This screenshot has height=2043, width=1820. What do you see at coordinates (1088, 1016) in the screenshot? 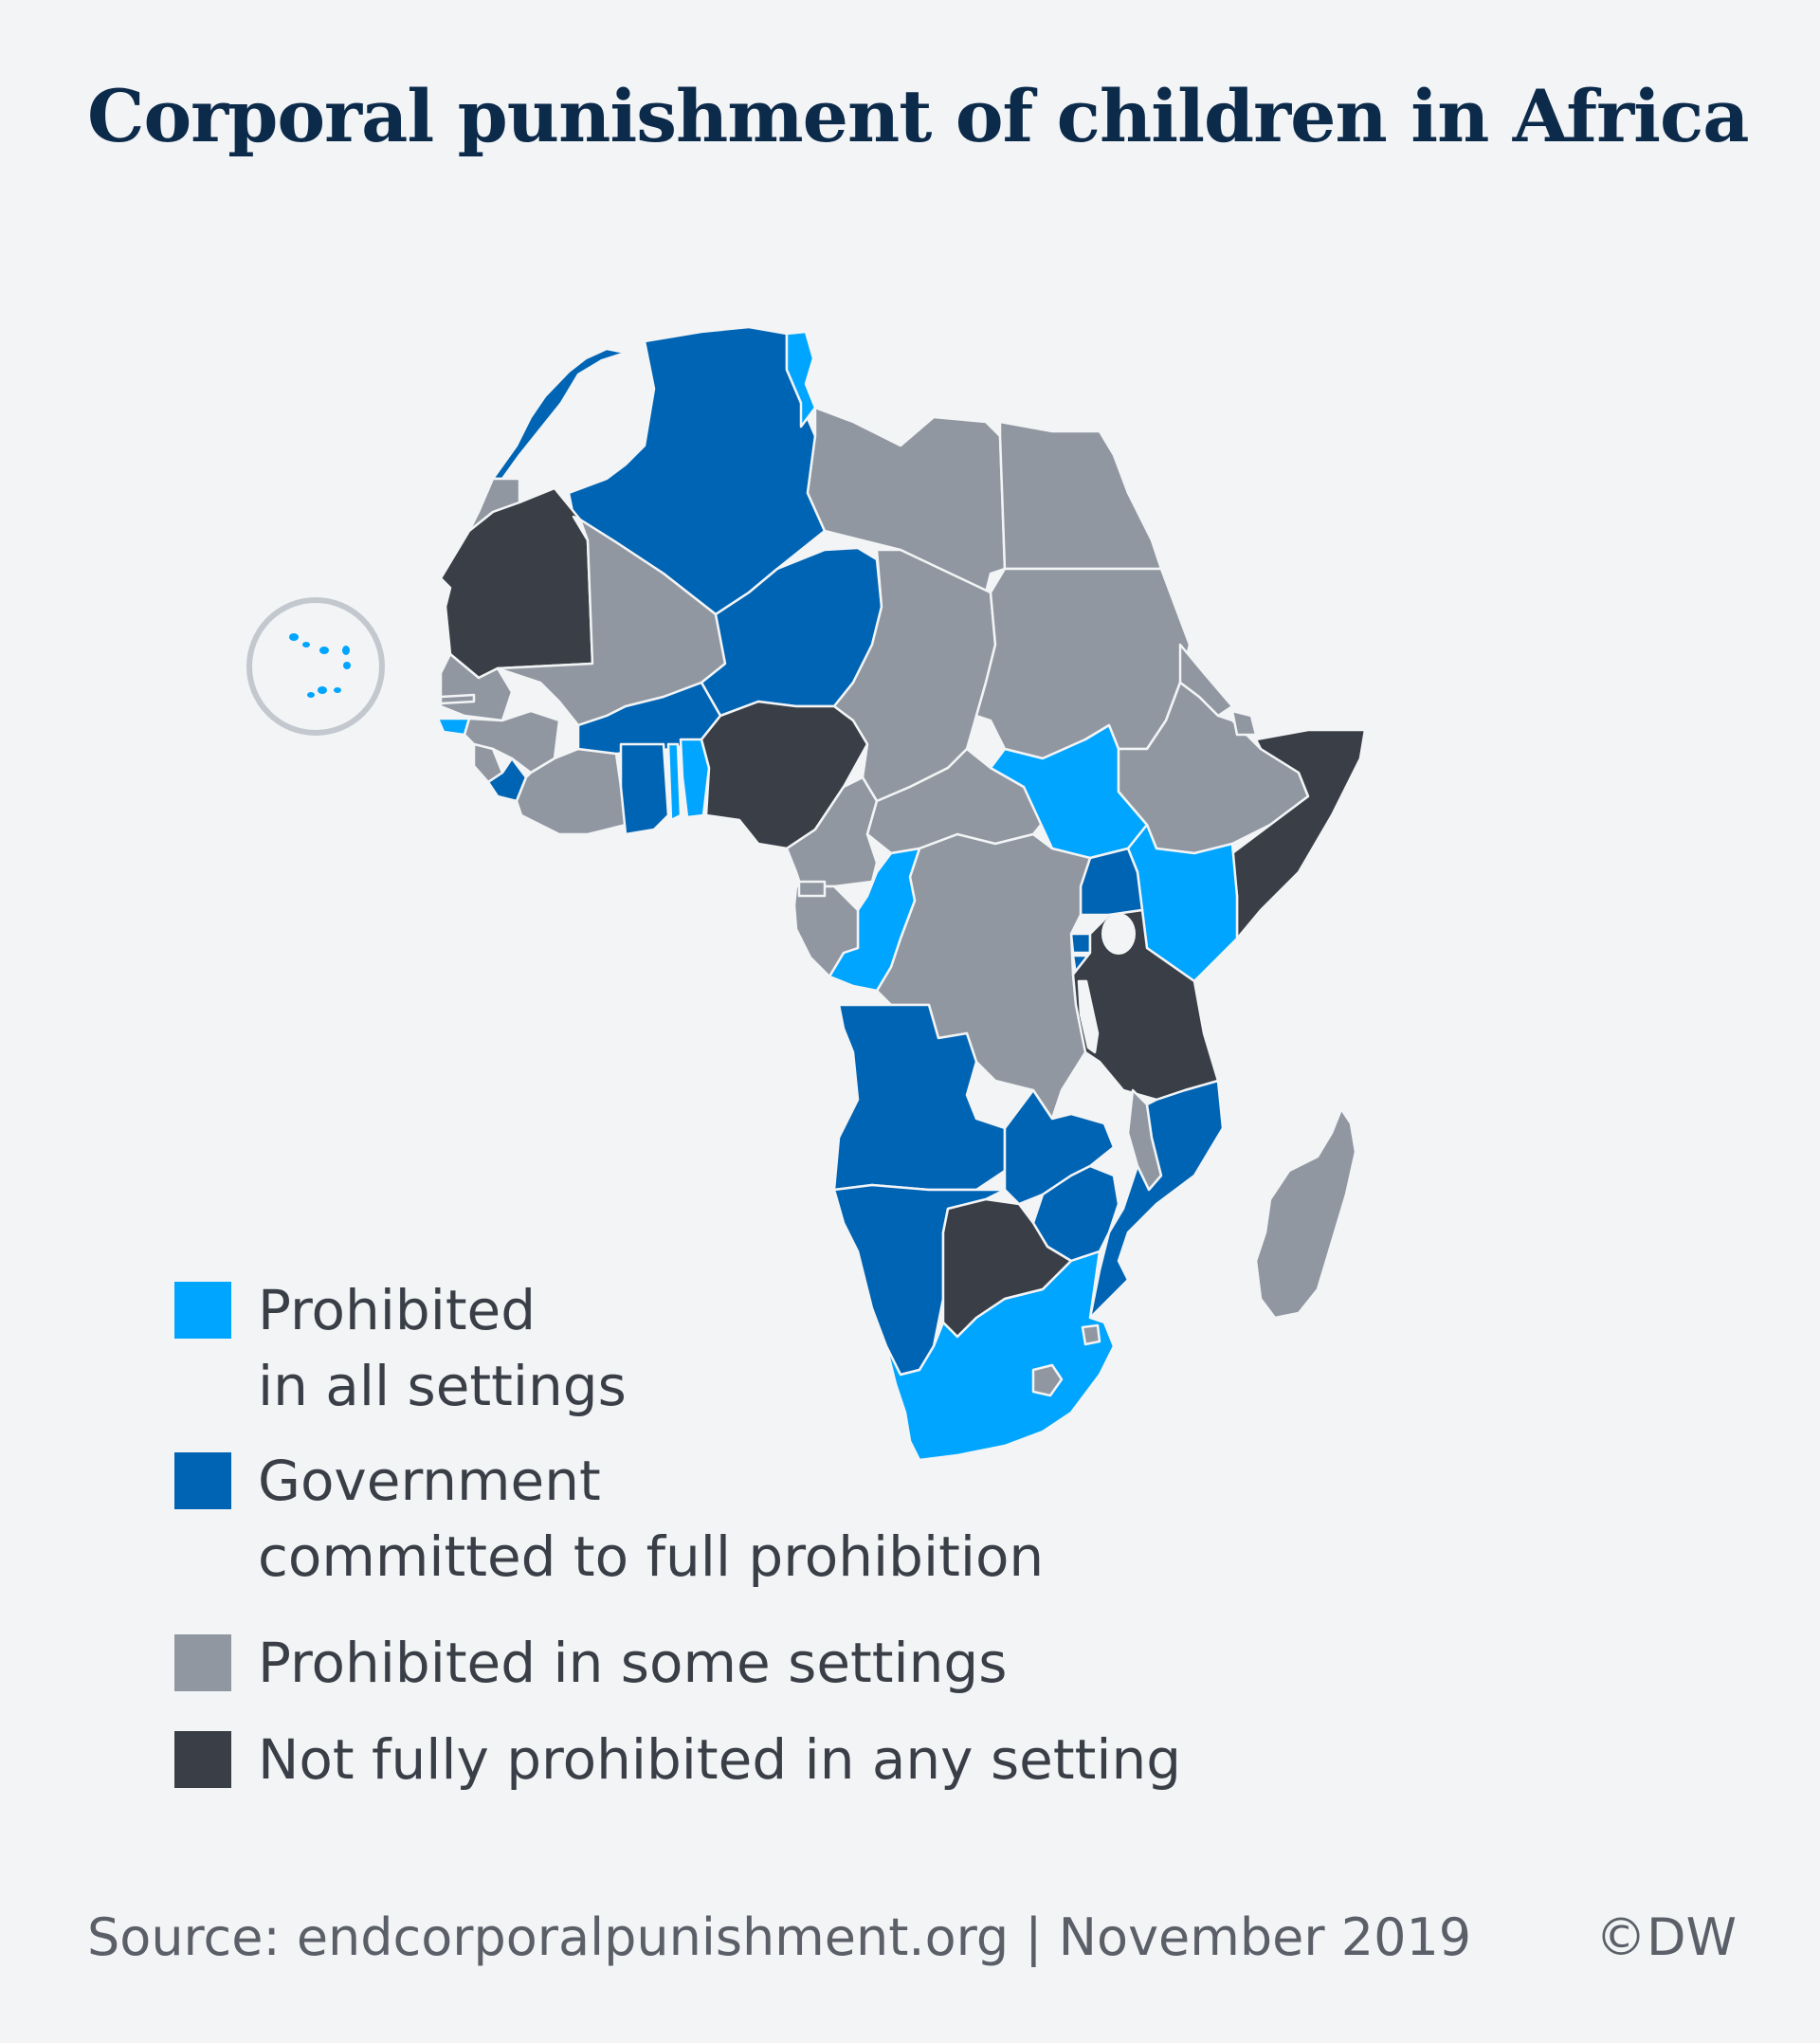
I see `lake-tanganyika` at bounding box center [1088, 1016].